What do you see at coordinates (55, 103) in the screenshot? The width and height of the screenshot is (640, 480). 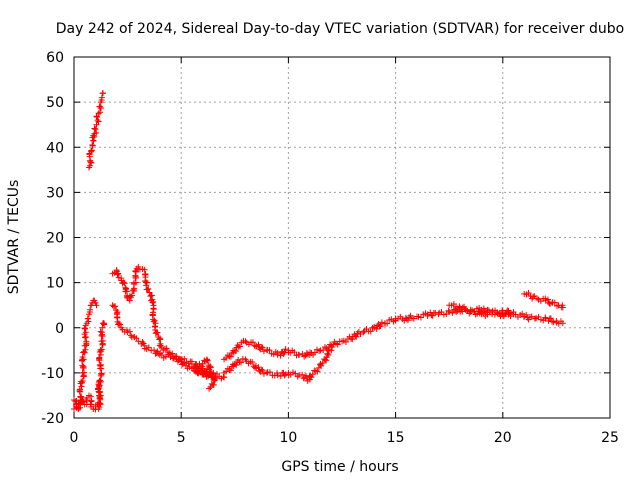 I see `y-tick-label: 50` at bounding box center [55, 103].